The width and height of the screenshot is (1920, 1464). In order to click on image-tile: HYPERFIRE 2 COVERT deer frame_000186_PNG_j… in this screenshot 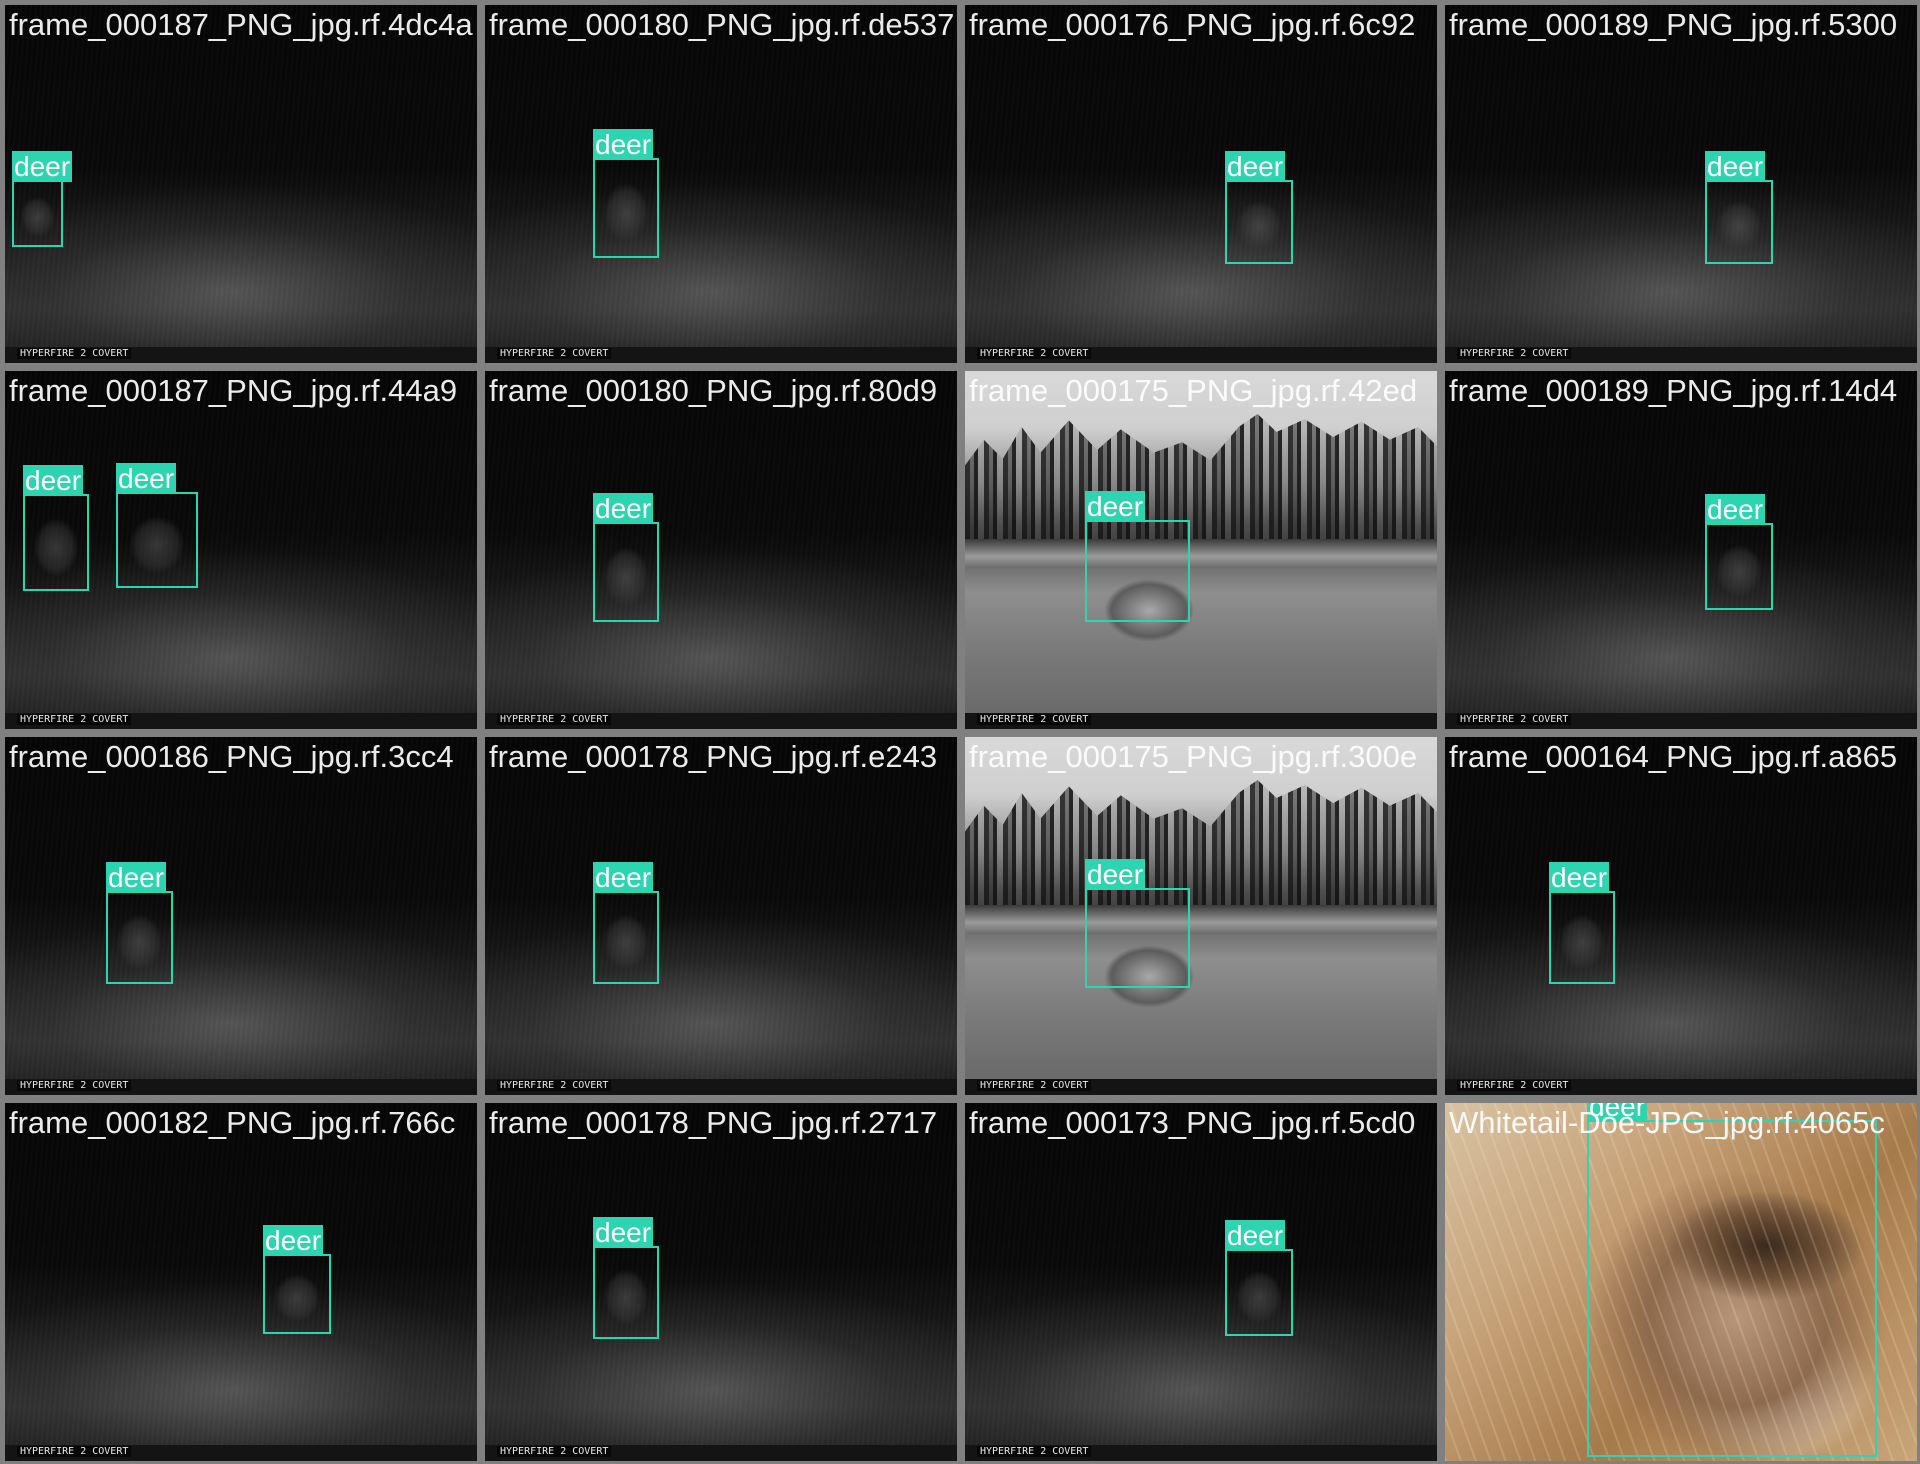, I will do `click(241, 916)`.